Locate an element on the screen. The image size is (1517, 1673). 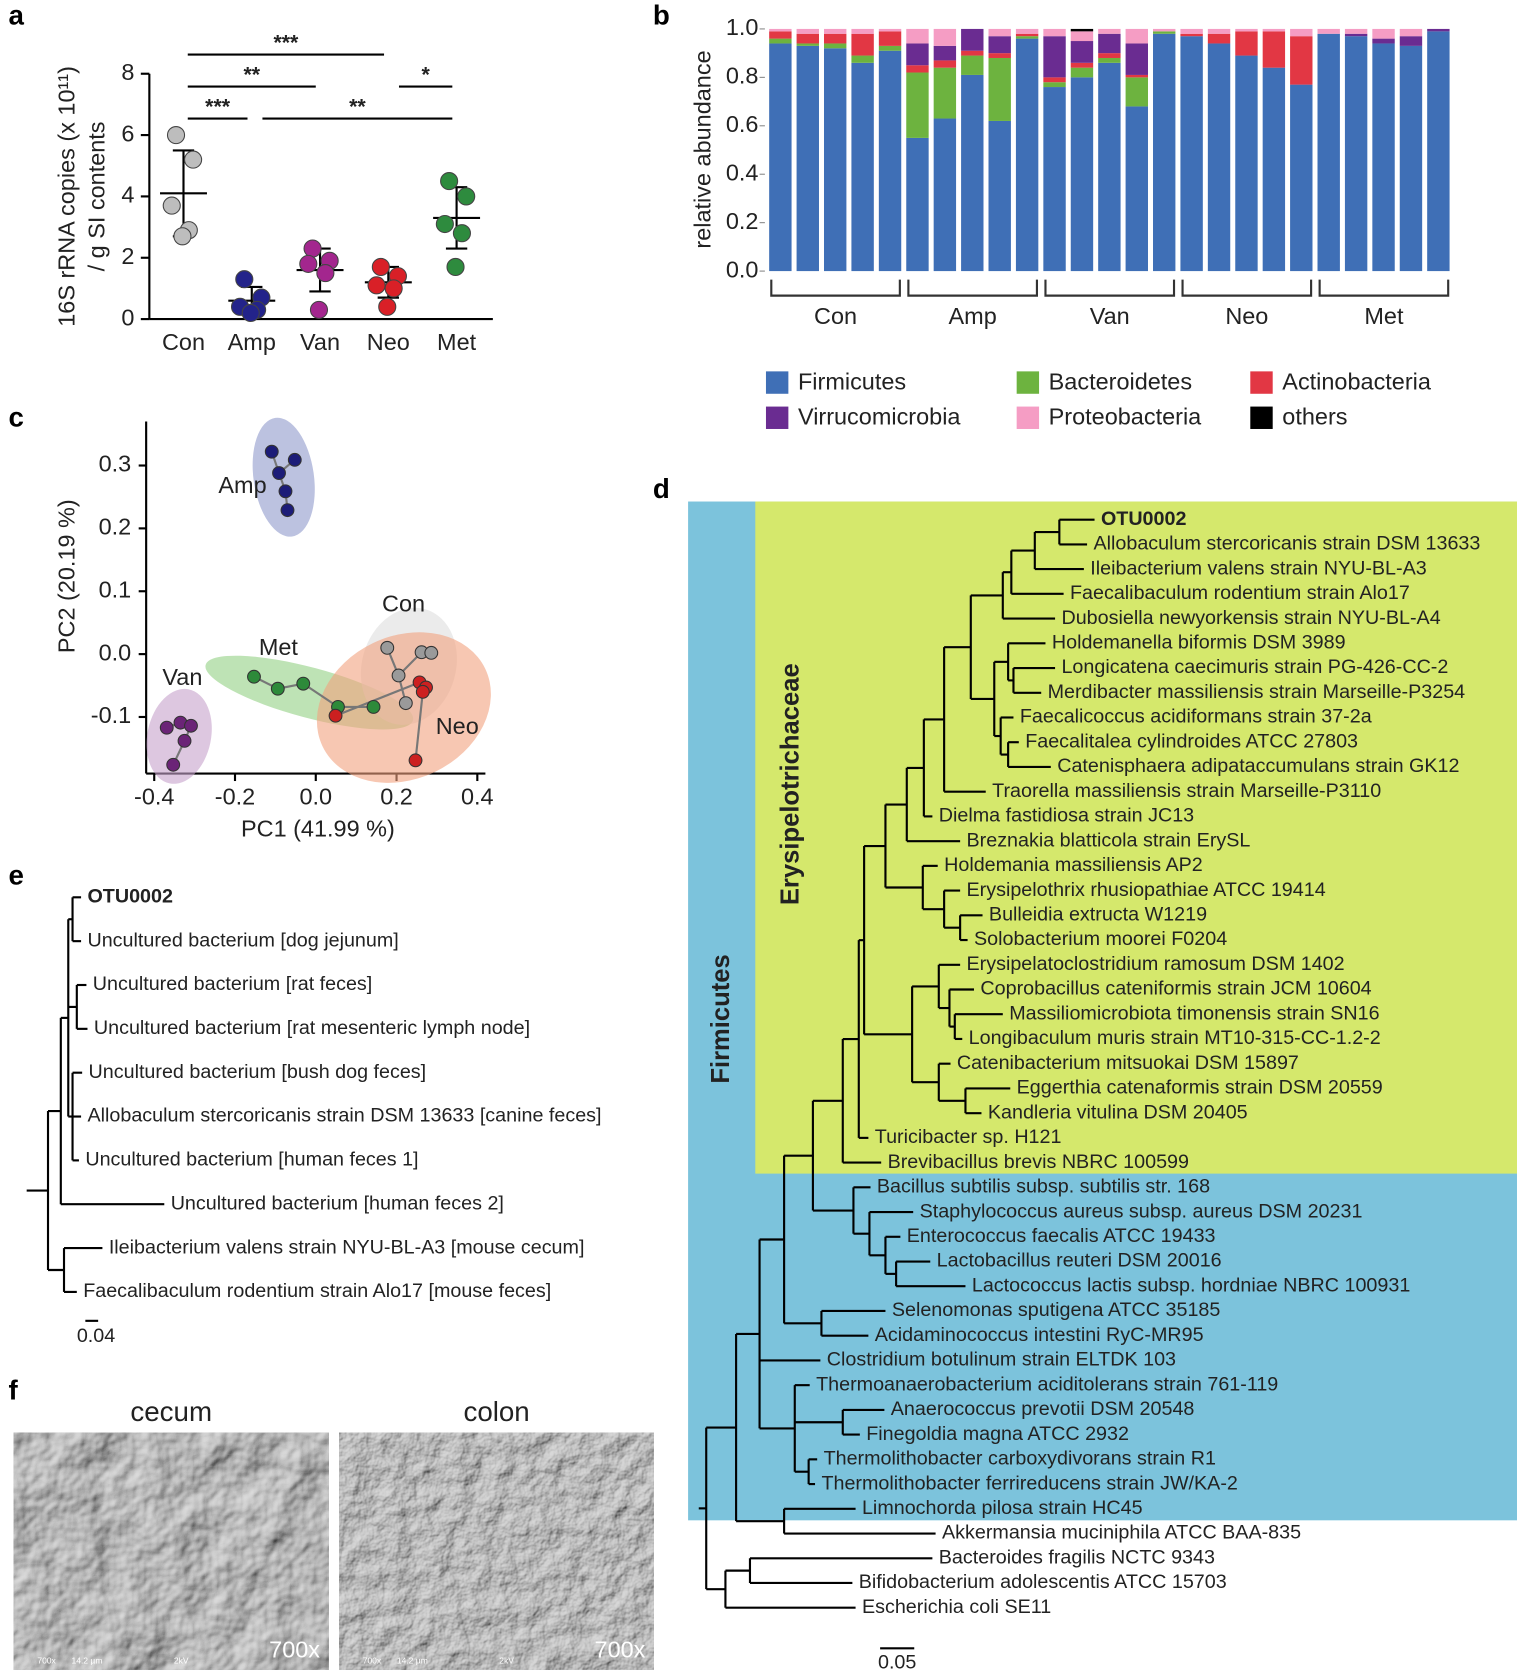
y-tick-label: -0.1 is located at coordinates (111, 715).